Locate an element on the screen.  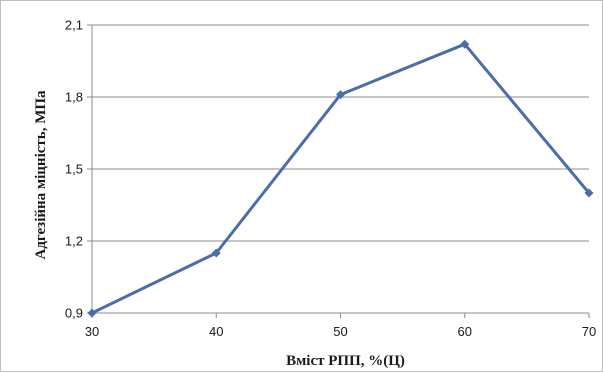
y-tick-label: 1,5 is located at coordinates (74, 169).